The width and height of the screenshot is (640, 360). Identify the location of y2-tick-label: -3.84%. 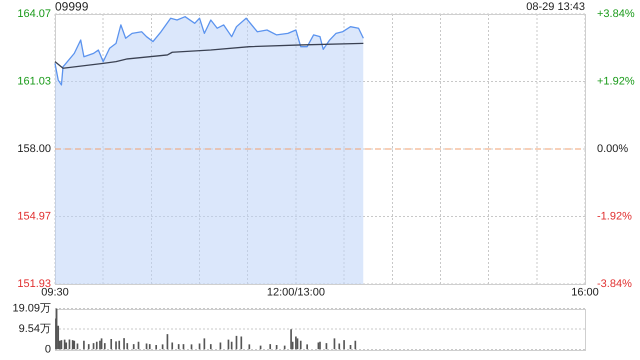
(614, 284).